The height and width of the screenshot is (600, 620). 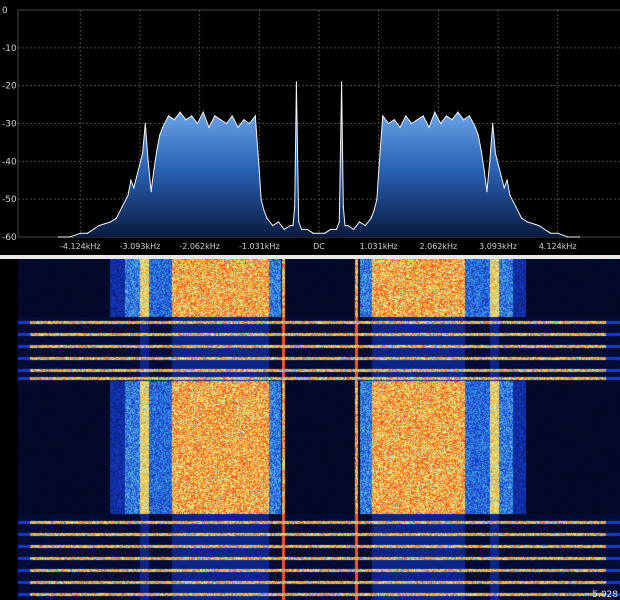 I want to click on y-tick-label: -20, so click(x=9, y=87).